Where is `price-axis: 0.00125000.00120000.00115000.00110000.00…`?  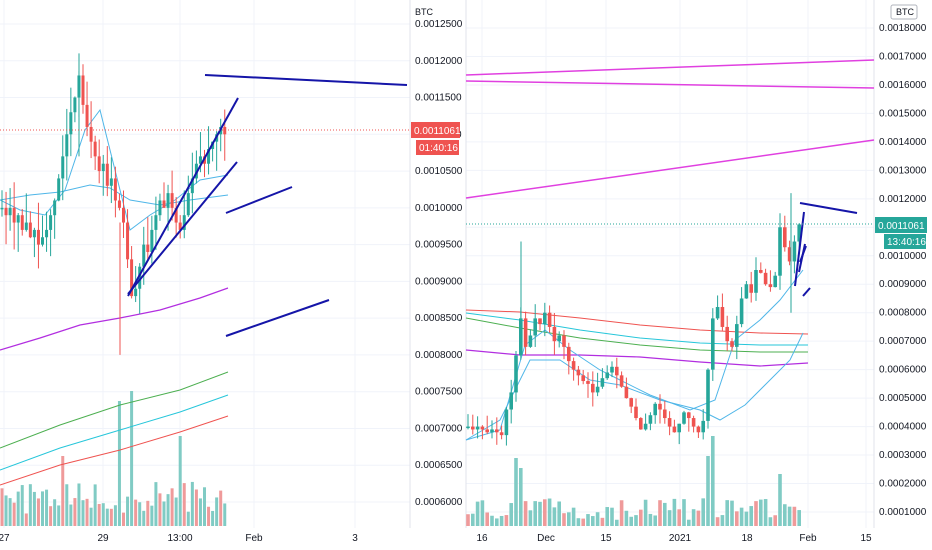 price-axis: 0.00125000.00120000.00115000.00110000.00… is located at coordinates (439, 263).